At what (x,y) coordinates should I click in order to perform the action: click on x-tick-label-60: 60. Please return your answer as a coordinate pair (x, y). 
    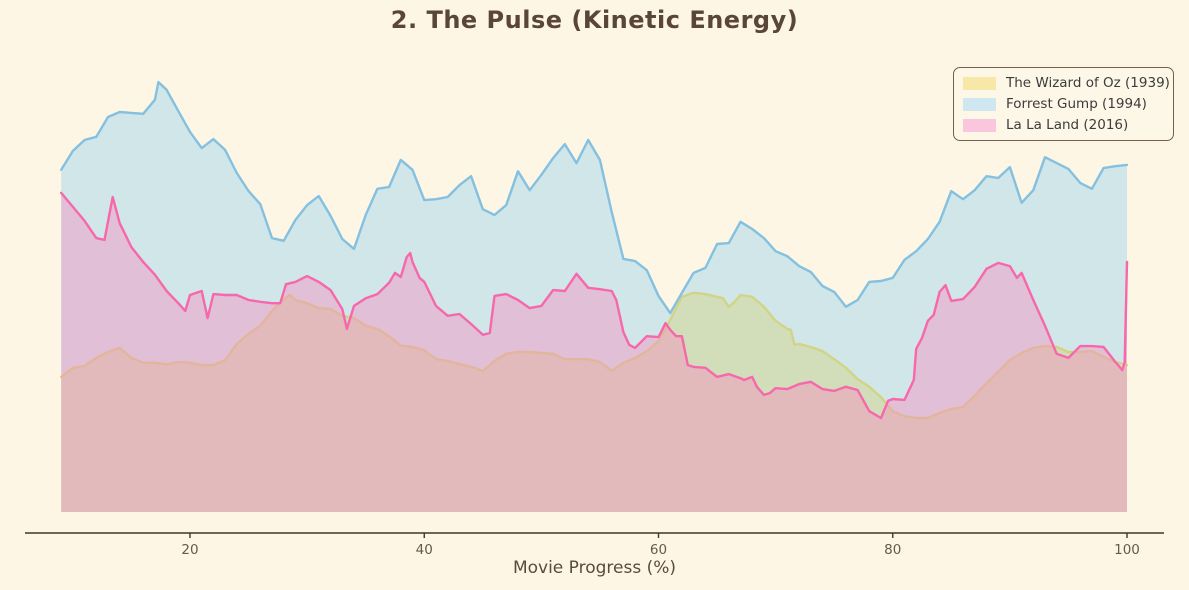
    Looking at the image, I should click on (658, 550).